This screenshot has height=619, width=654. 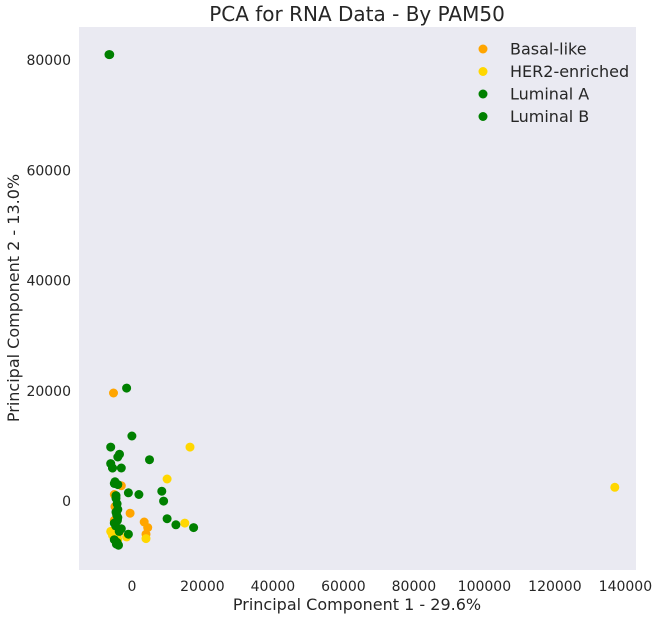 What do you see at coordinates (66, 502) in the screenshot?
I see `y-tick-label: 0` at bounding box center [66, 502].